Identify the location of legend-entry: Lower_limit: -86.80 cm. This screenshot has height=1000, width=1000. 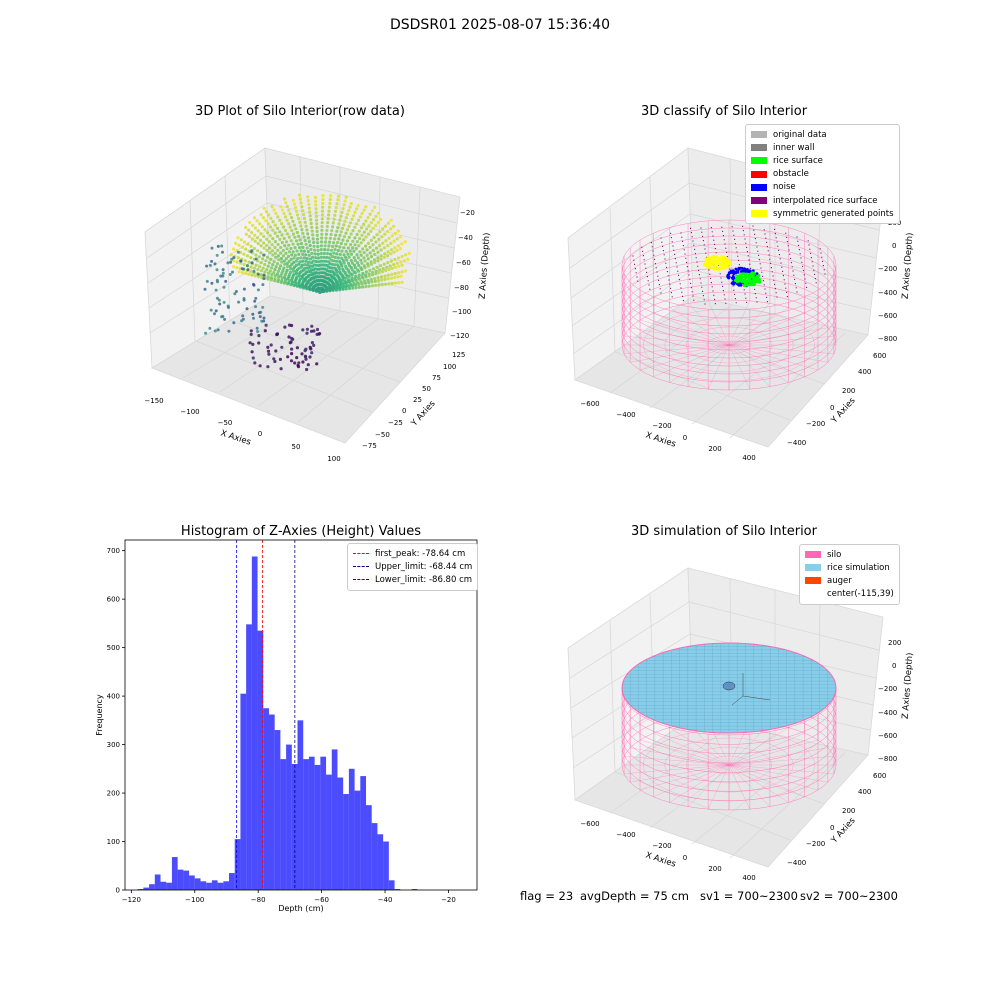
(412, 579).